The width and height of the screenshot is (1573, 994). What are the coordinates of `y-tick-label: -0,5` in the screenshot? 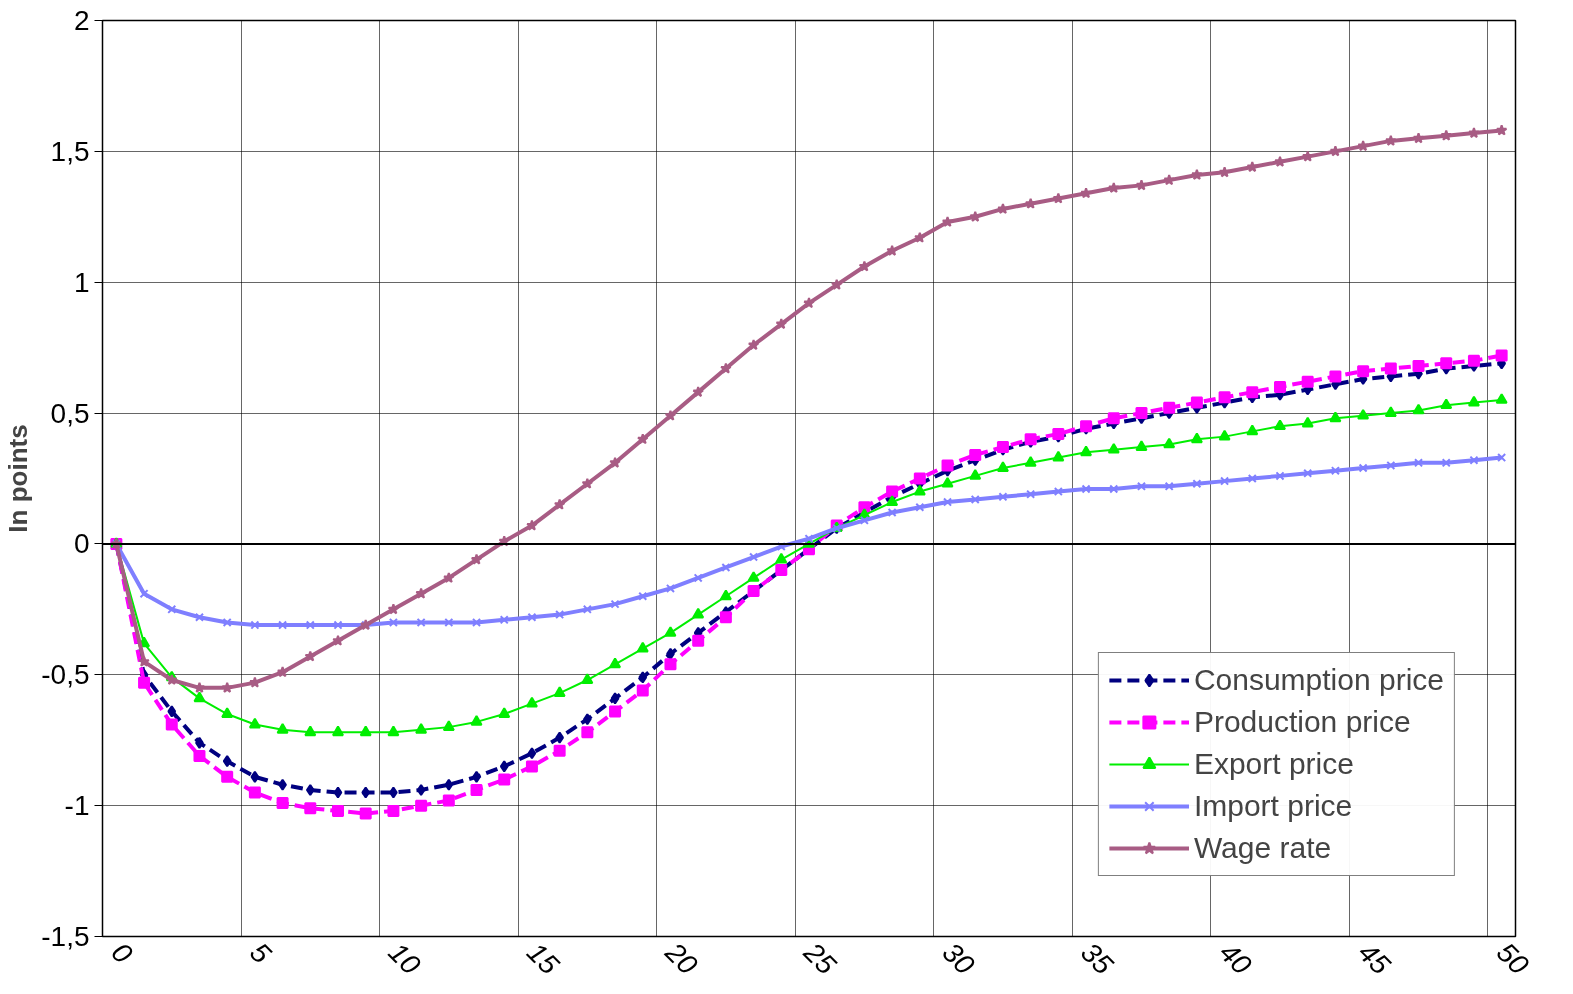 It's located at (65, 675).